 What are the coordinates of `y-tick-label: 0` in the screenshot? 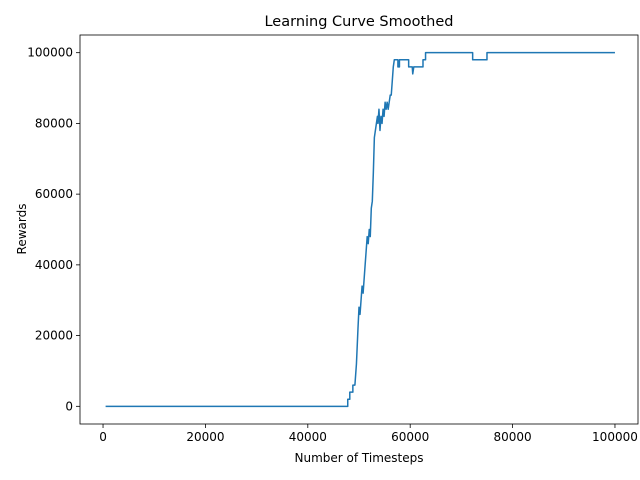 It's located at (69, 406).